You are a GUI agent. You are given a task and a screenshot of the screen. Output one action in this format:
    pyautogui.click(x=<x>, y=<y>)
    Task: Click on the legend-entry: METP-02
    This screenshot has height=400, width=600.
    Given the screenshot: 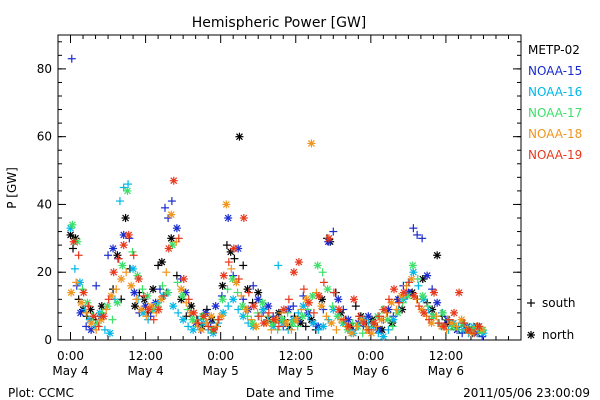 What is the action you would take?
    pyautogui.click(x=554, y=50)
    